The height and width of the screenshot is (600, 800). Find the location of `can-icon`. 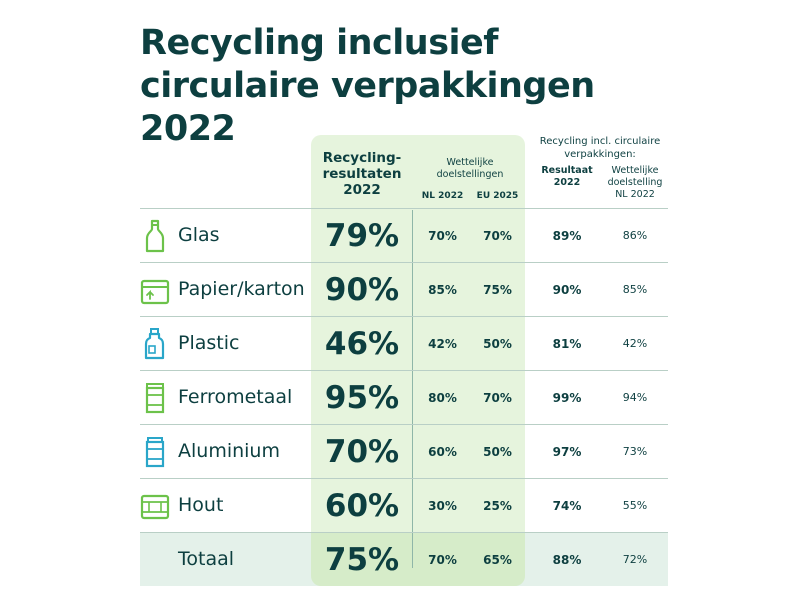

can-icon is located at coordinates (155, 398).